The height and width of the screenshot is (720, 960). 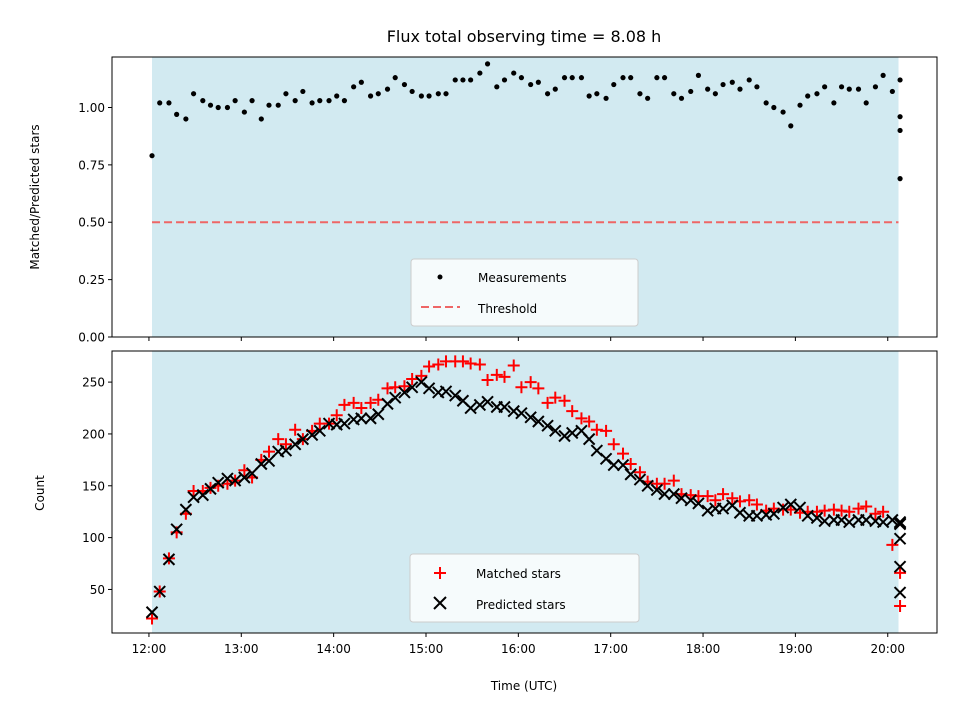 I want to click on y-tick-label: 0.50, so click(x=91, y=223).